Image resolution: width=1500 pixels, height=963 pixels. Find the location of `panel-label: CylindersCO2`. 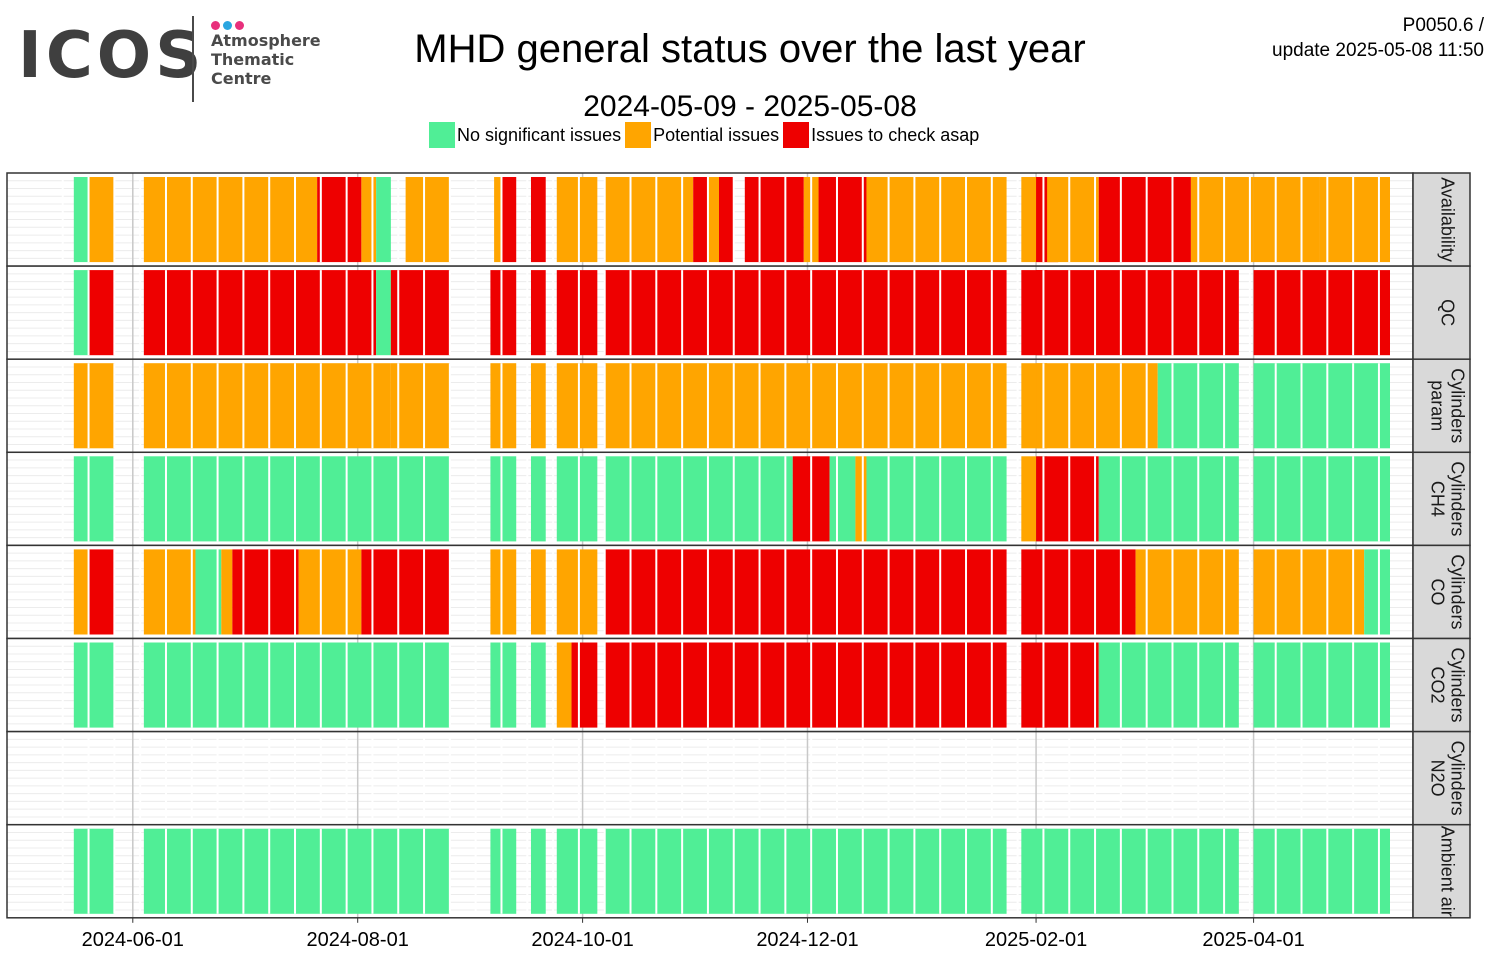

panel-label: CylindersCO2 is located at coordinates (1448, 685).